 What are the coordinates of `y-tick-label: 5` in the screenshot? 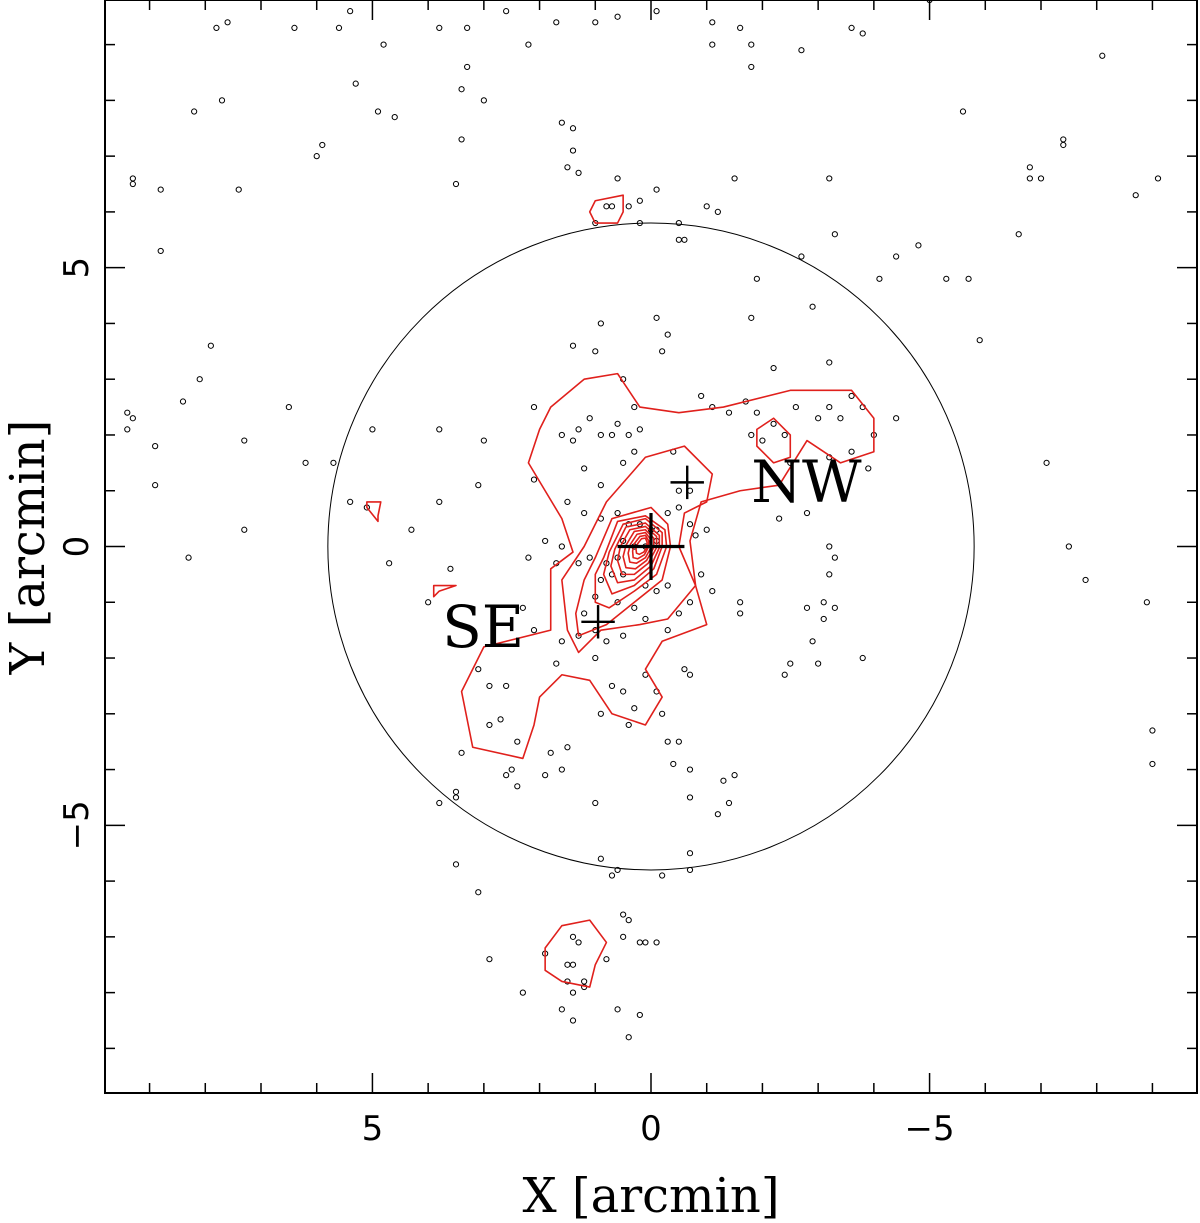 It's located at (77, 268).